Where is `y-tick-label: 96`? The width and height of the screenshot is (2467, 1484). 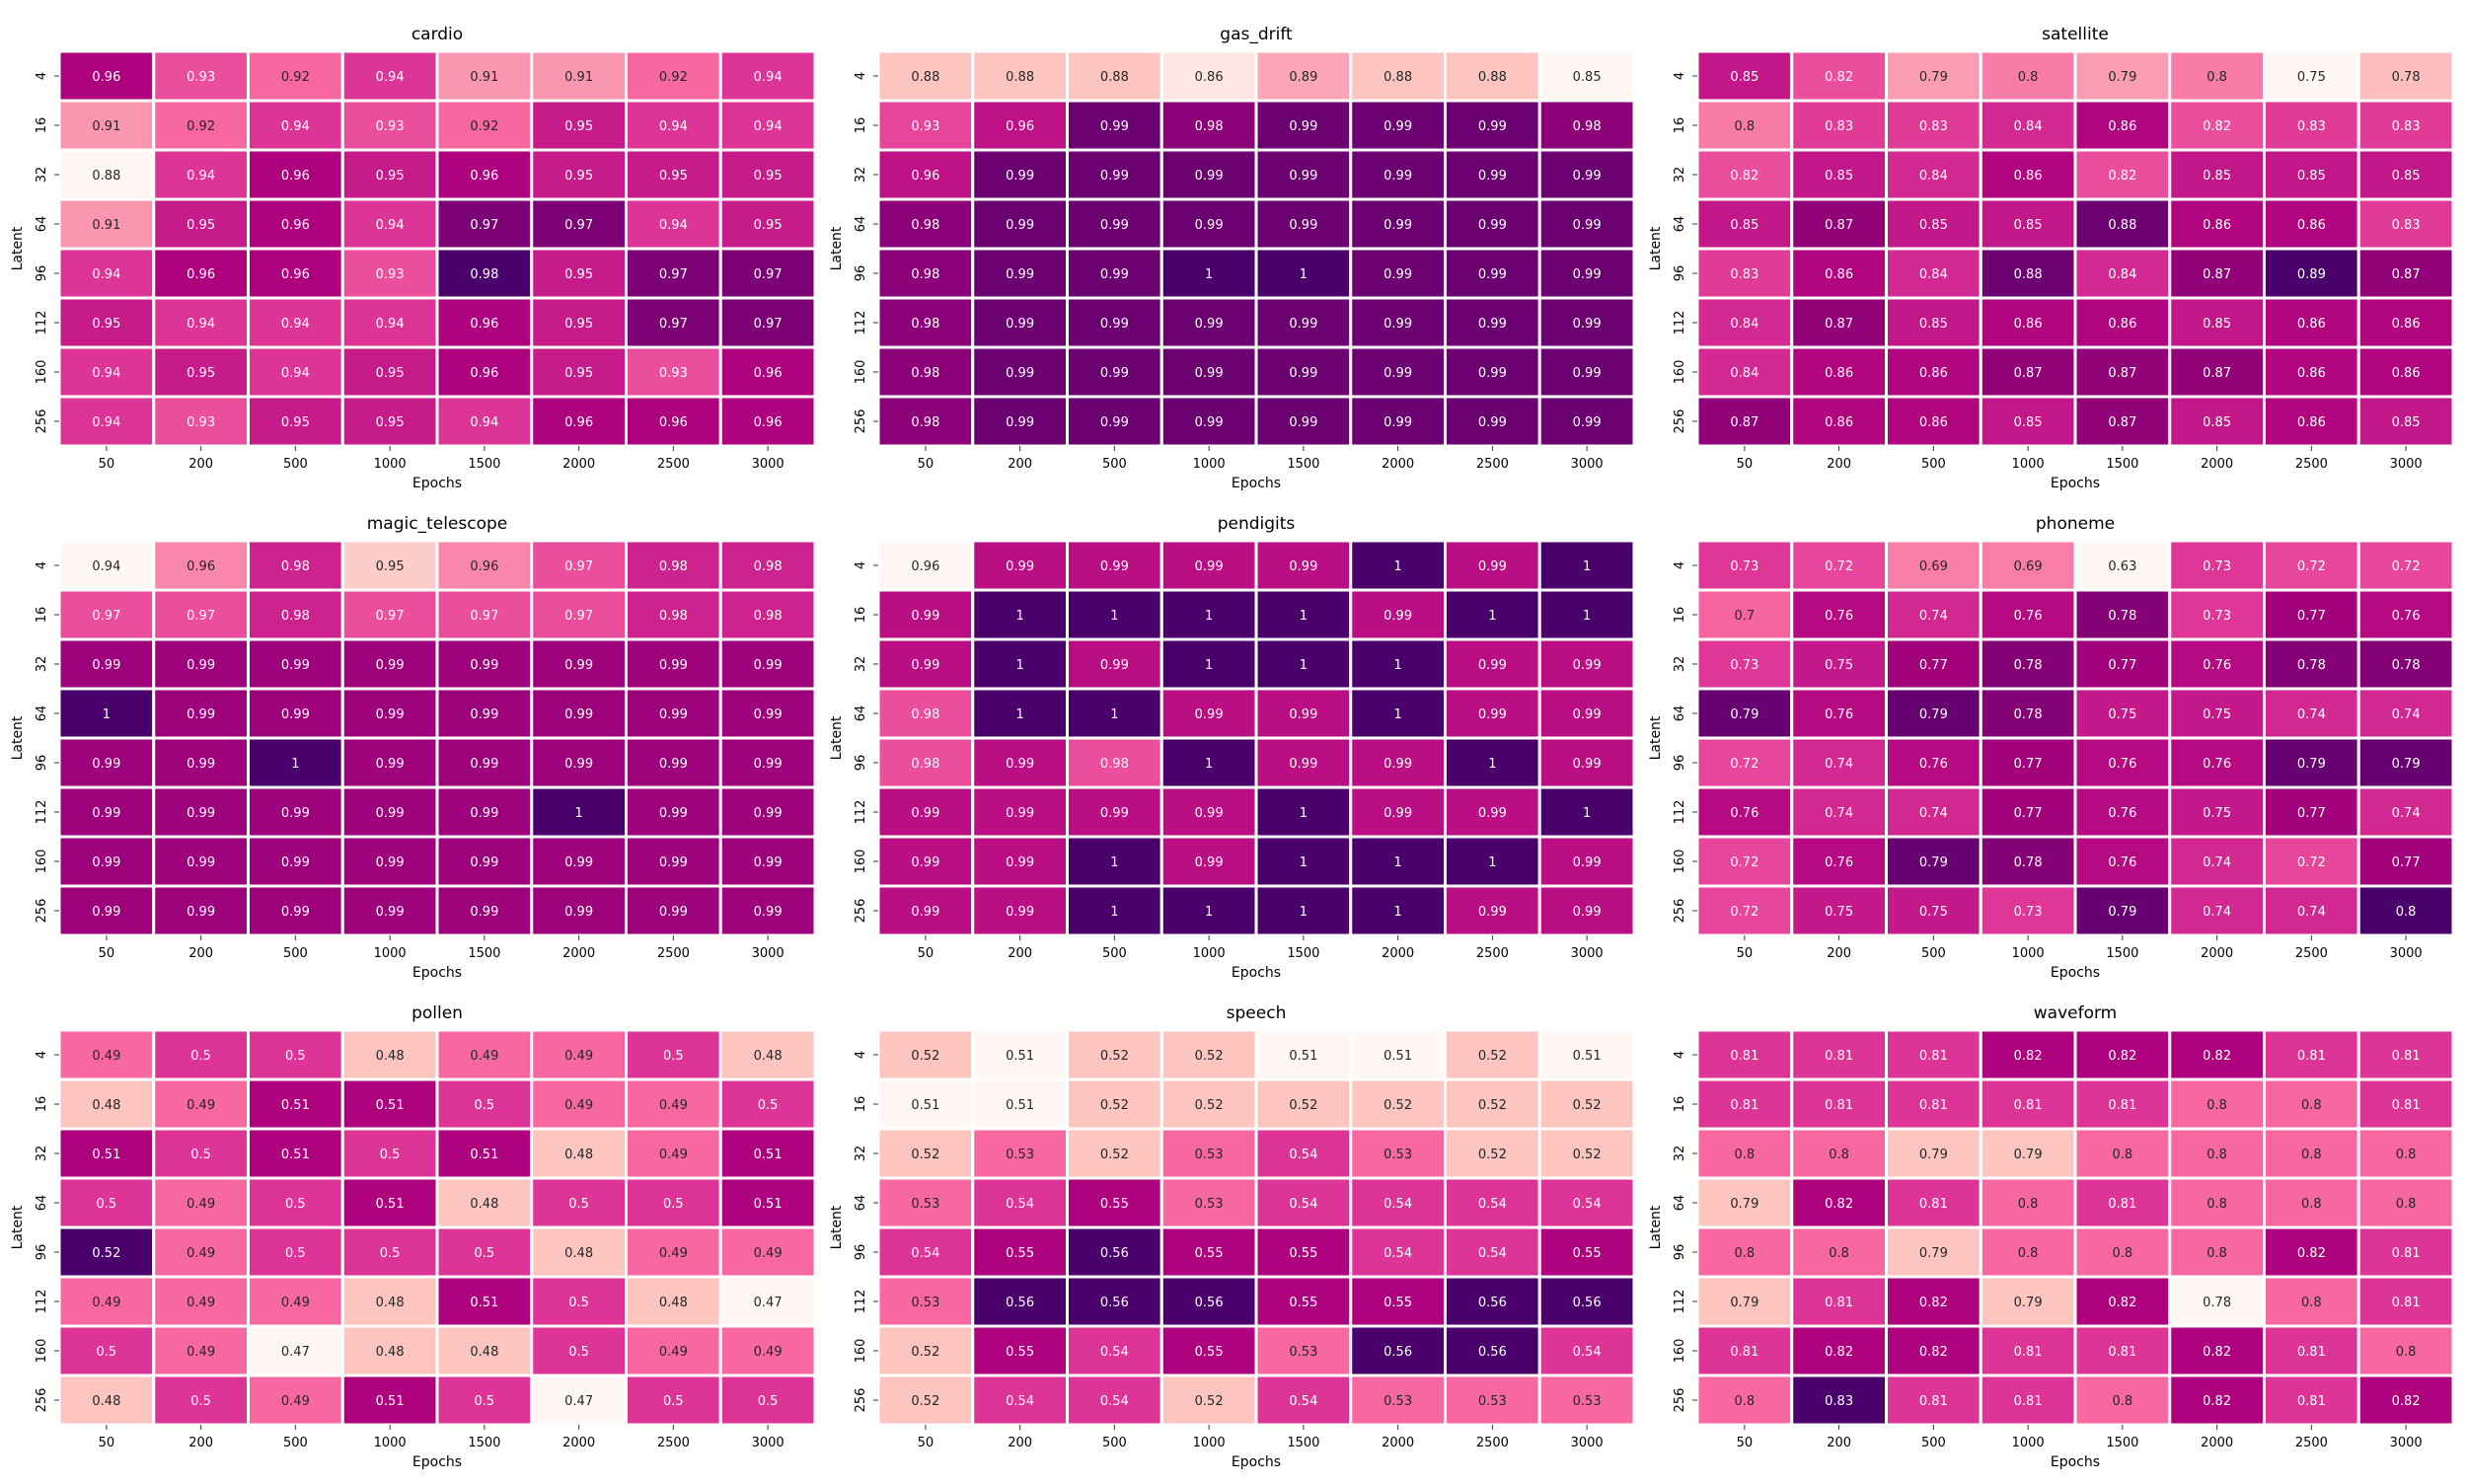 y-tick-label: 96 is located at coordinates (42, 1252).